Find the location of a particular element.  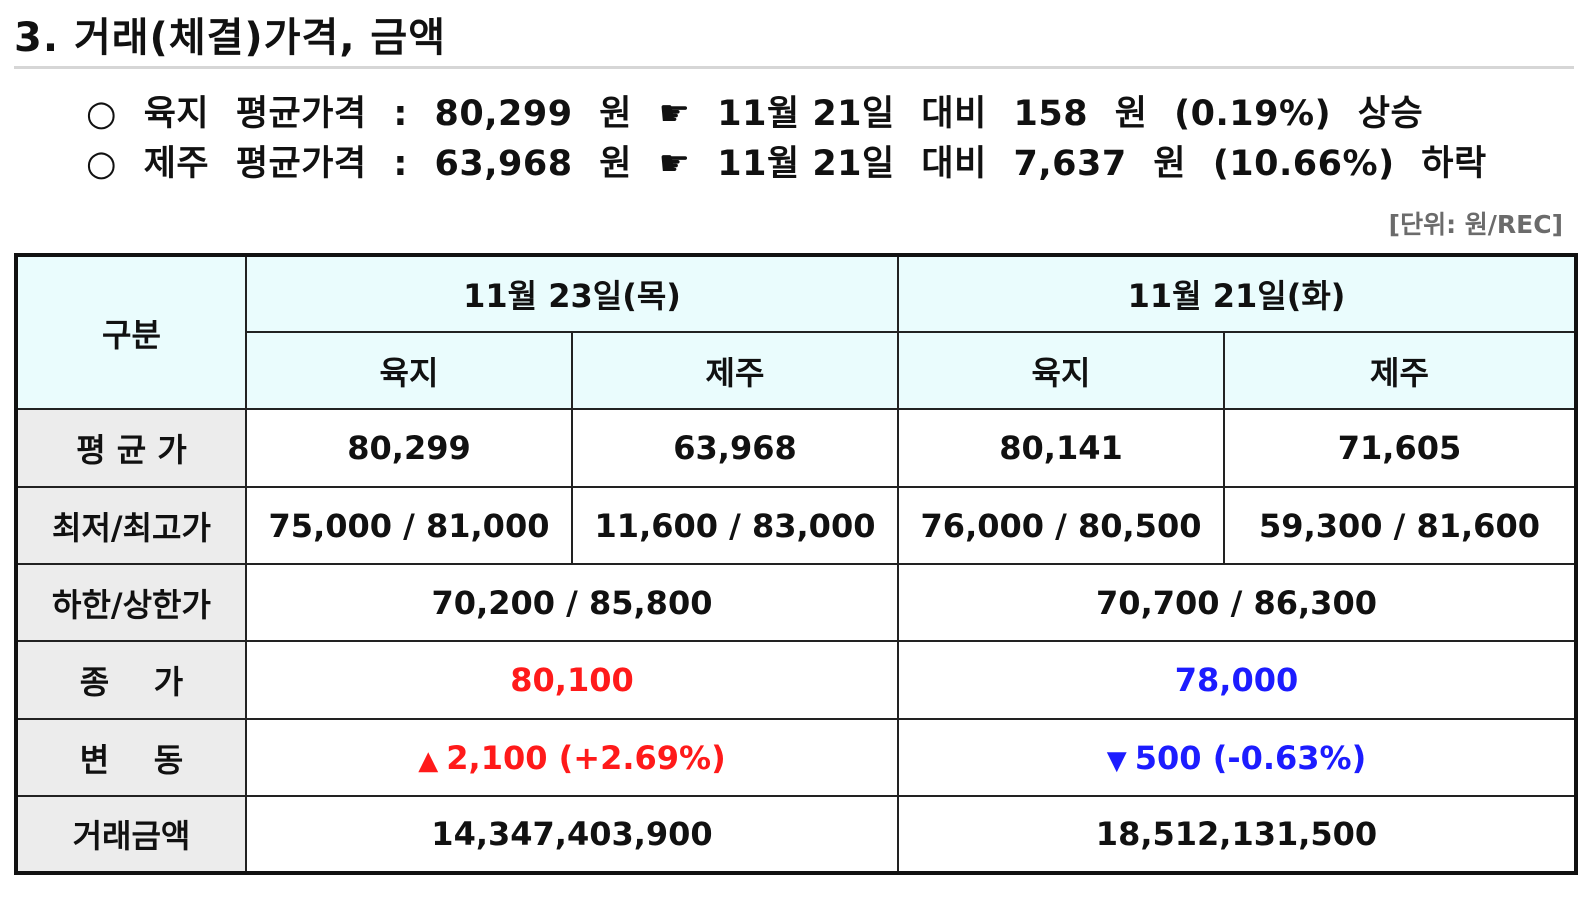

summary-diff: 7,637 is located at coordinates (1070, 164).